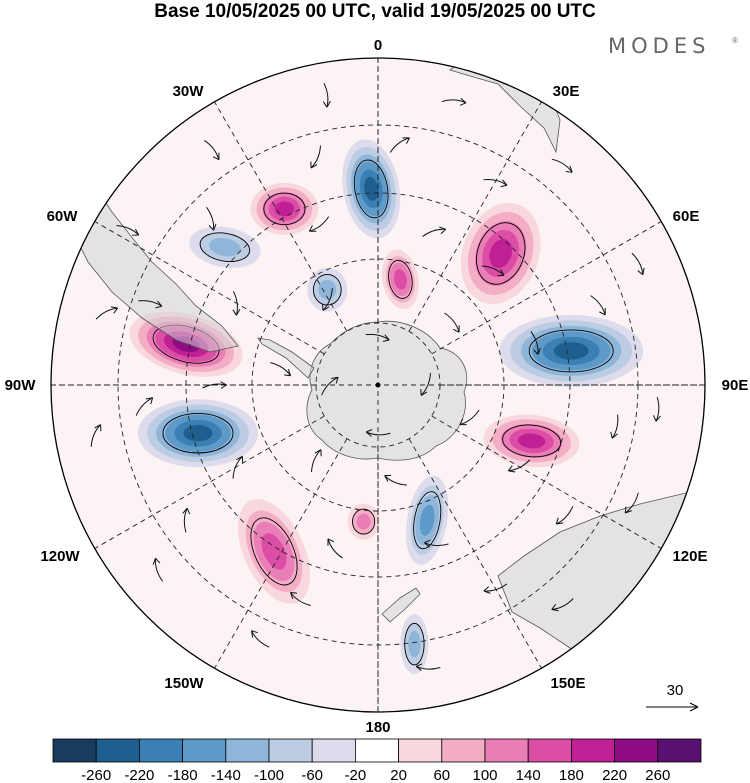 The height and width of the screenshot is (783, 750). I want to click on colorbar-tick-label: 220, so click(614, 775).